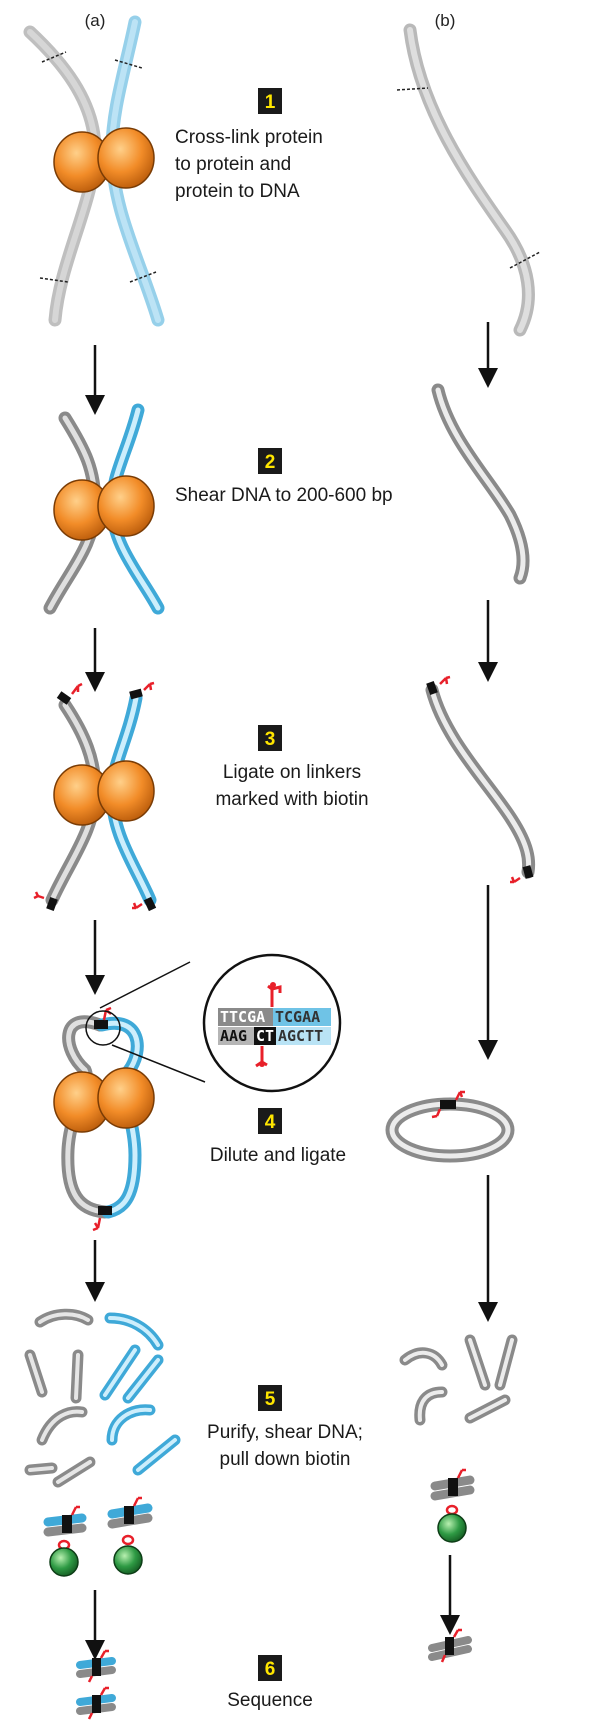  I want to click on step1-number: 1, so click(270, 102).